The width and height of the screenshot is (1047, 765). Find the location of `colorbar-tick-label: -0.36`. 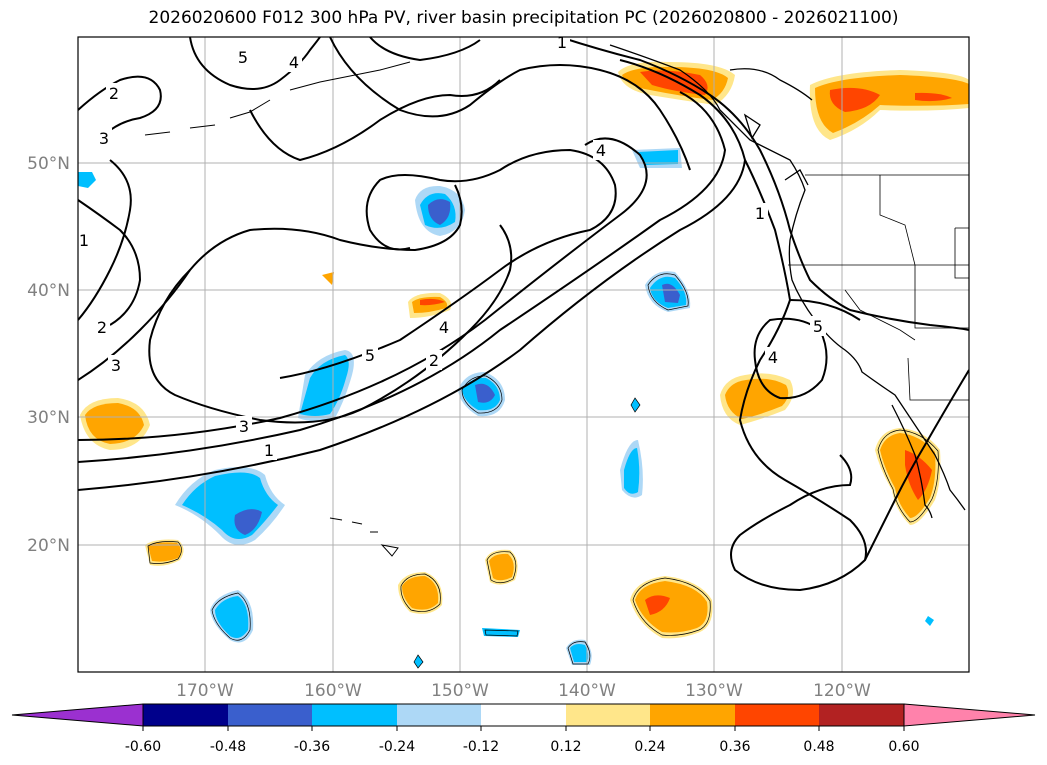

colorbar-tick-label: -0.36 is located at coordinates (312, 747).